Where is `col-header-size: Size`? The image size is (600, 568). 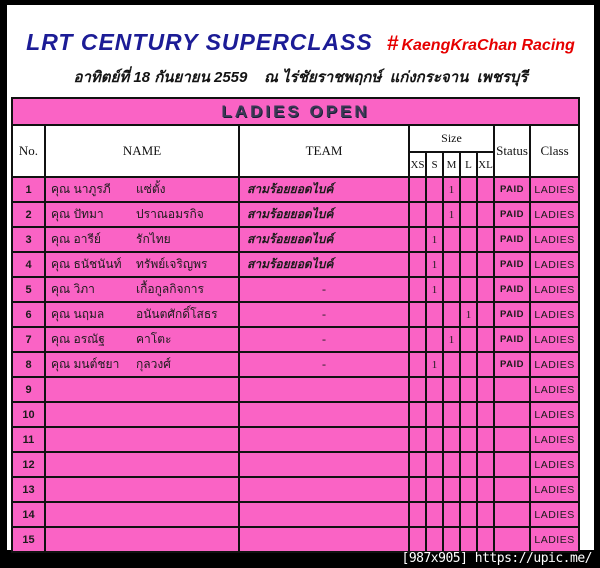
col-header-size: Size is located at coordinates (451, 138).